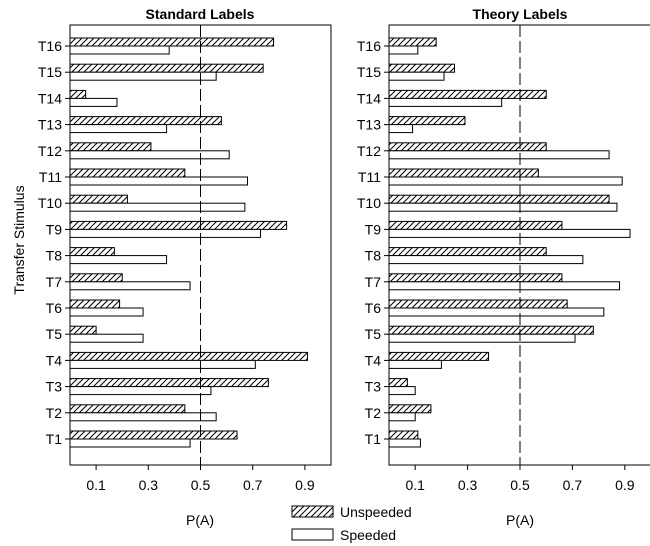 The height and width of the screenshot is (546, 650). What do you see at coordinates (520, 14) in the screenshot?
I see `panel-title: Theory Labels` at bounding box center [520, 14].